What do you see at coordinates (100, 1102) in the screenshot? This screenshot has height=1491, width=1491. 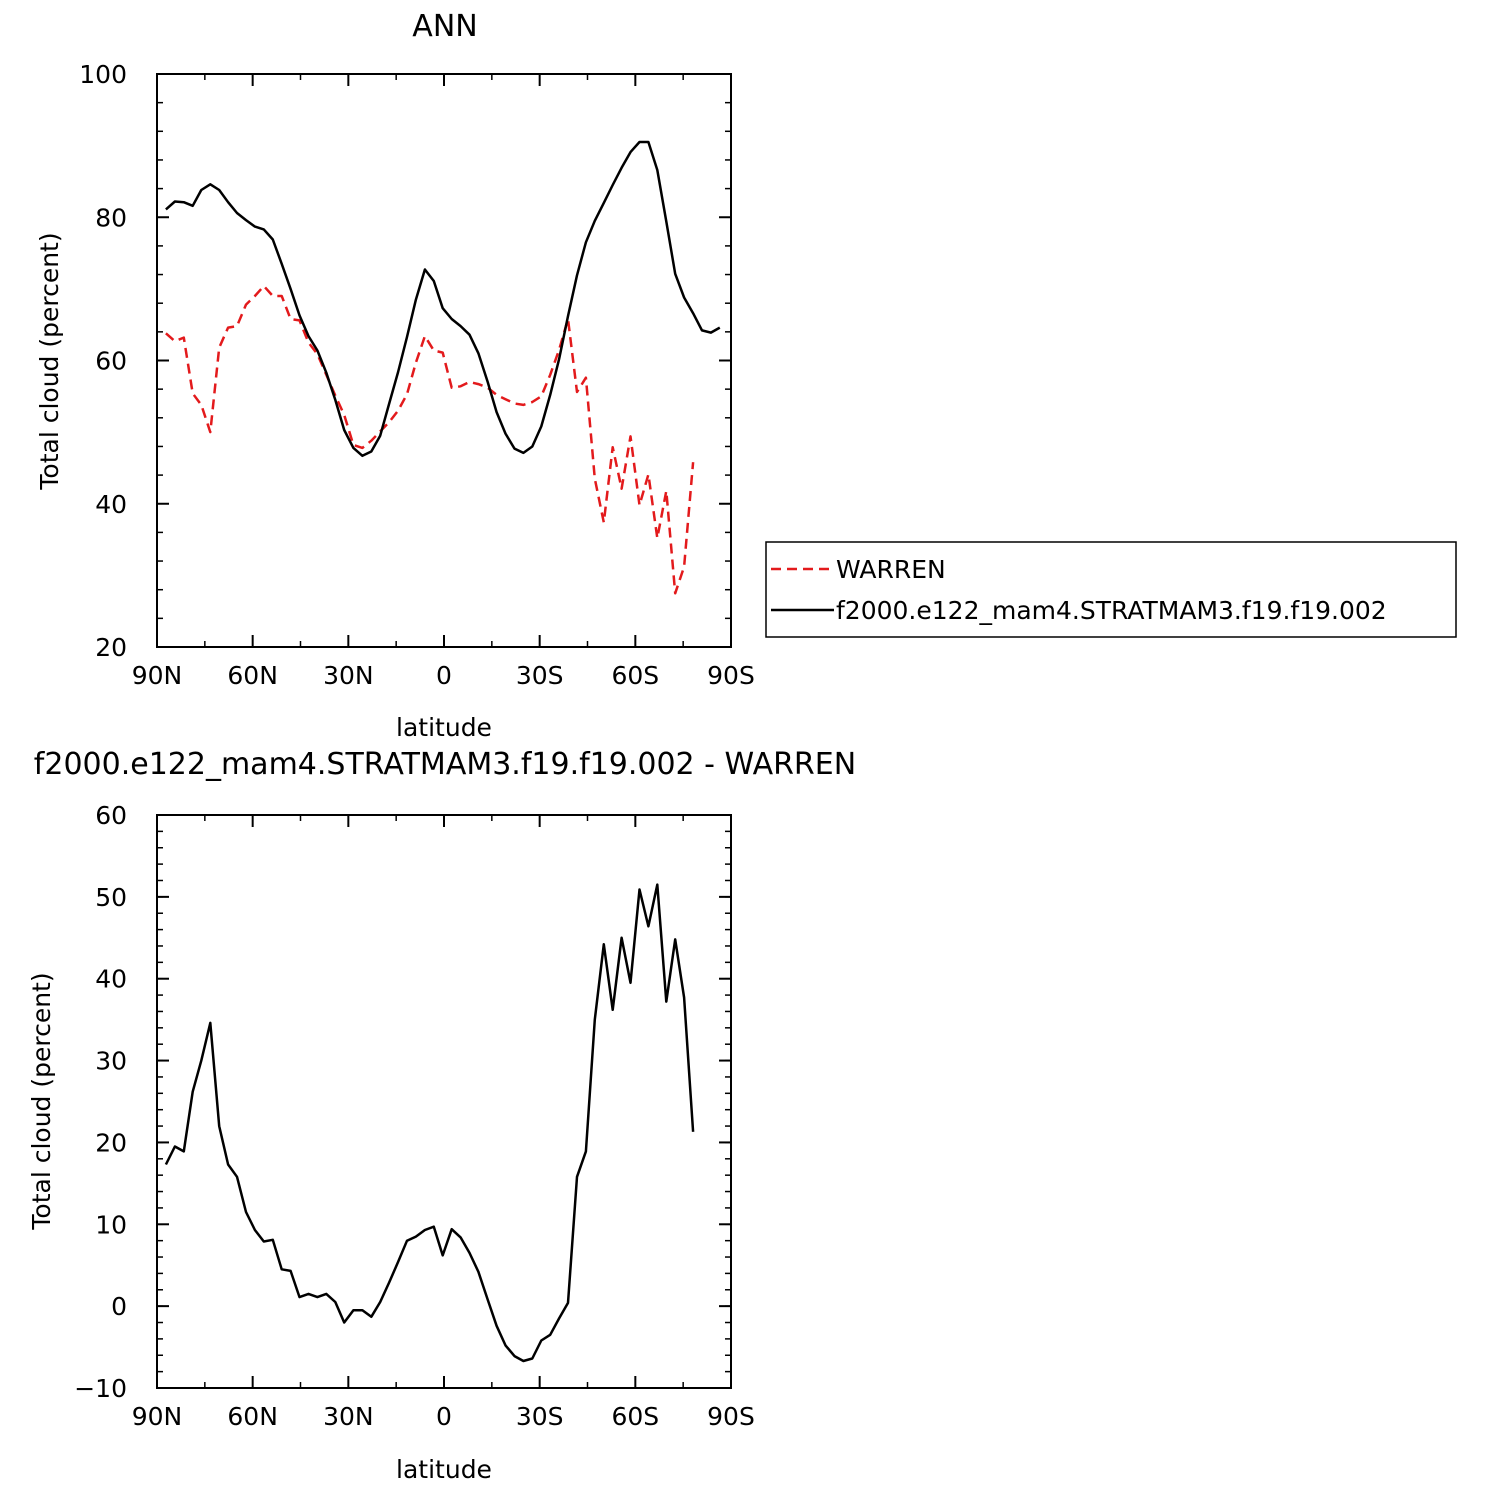 I see `bottom-y-tick-labels: −10 0 10 20 30 40 50 60` at bounding box center [100, 1102].